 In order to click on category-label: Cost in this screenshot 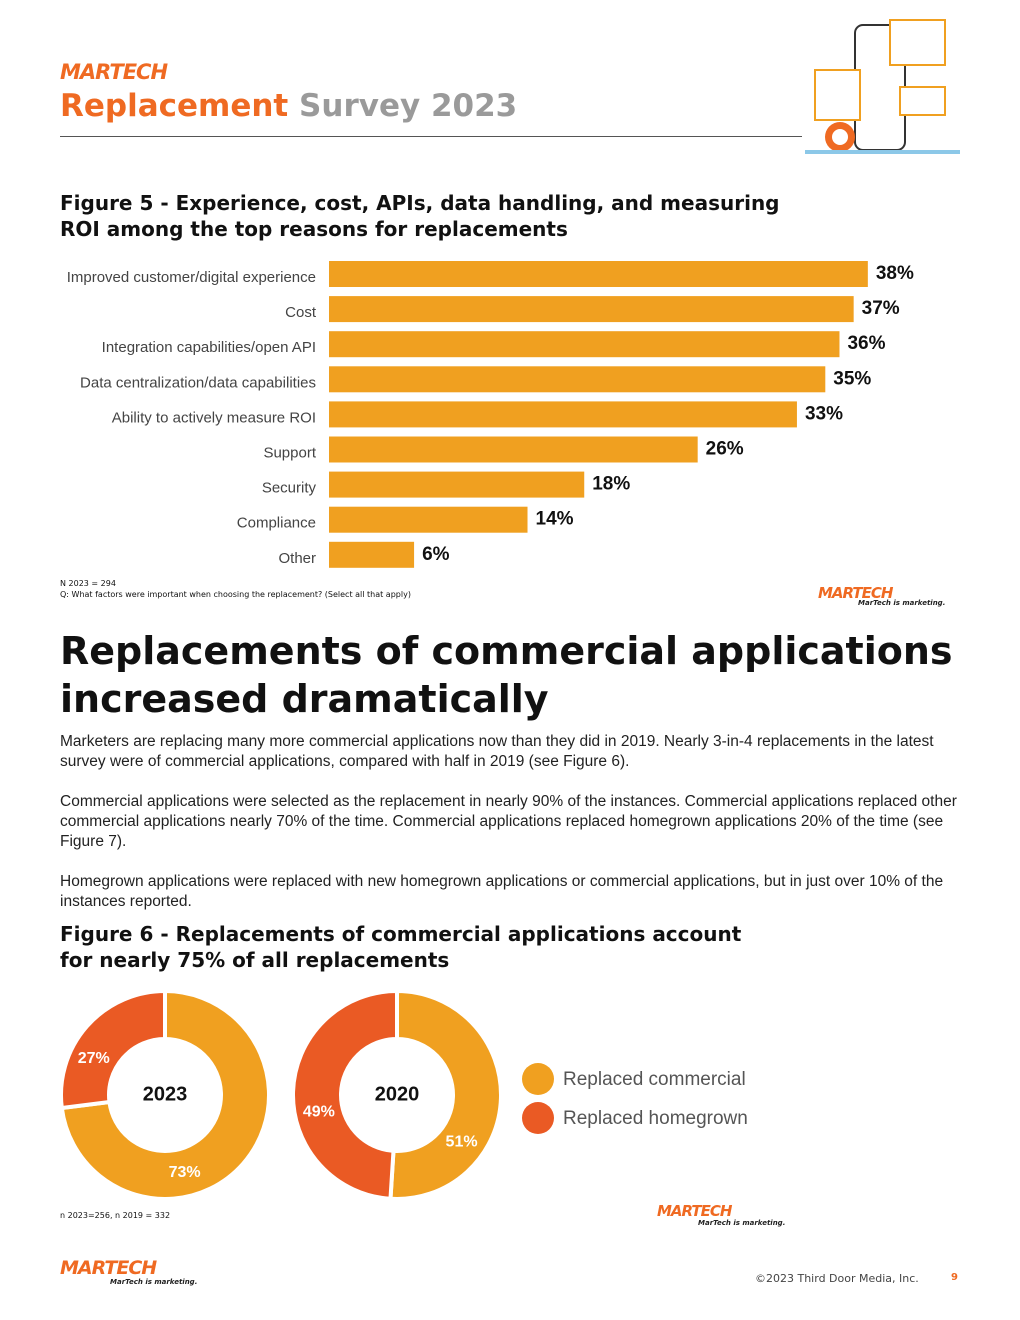, I will do `click(301, 312)`.